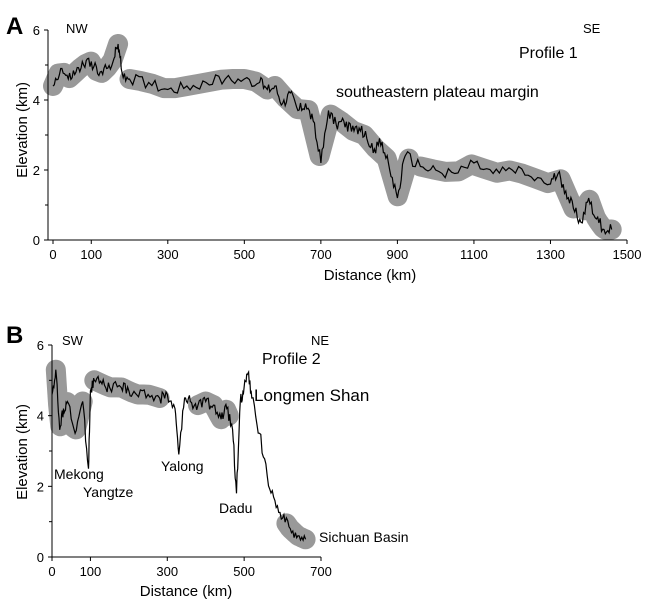 The width and height of the screenshot is (645, 603). Describe the element at coordinates (108, 492) in the screenshot. I see `annotation-yangtze: Yangtze` at that location.